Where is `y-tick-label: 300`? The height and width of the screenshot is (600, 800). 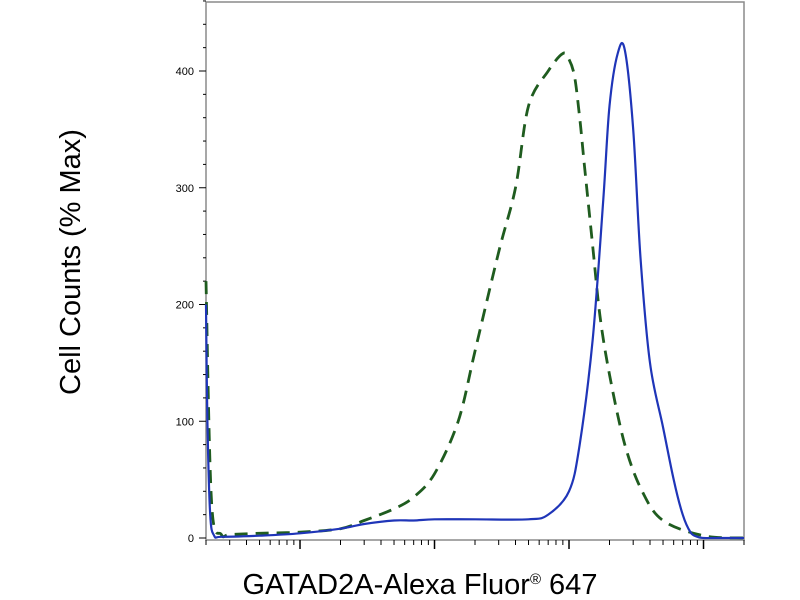 y-tick-label: 300 is located at coordinates (185, 189).